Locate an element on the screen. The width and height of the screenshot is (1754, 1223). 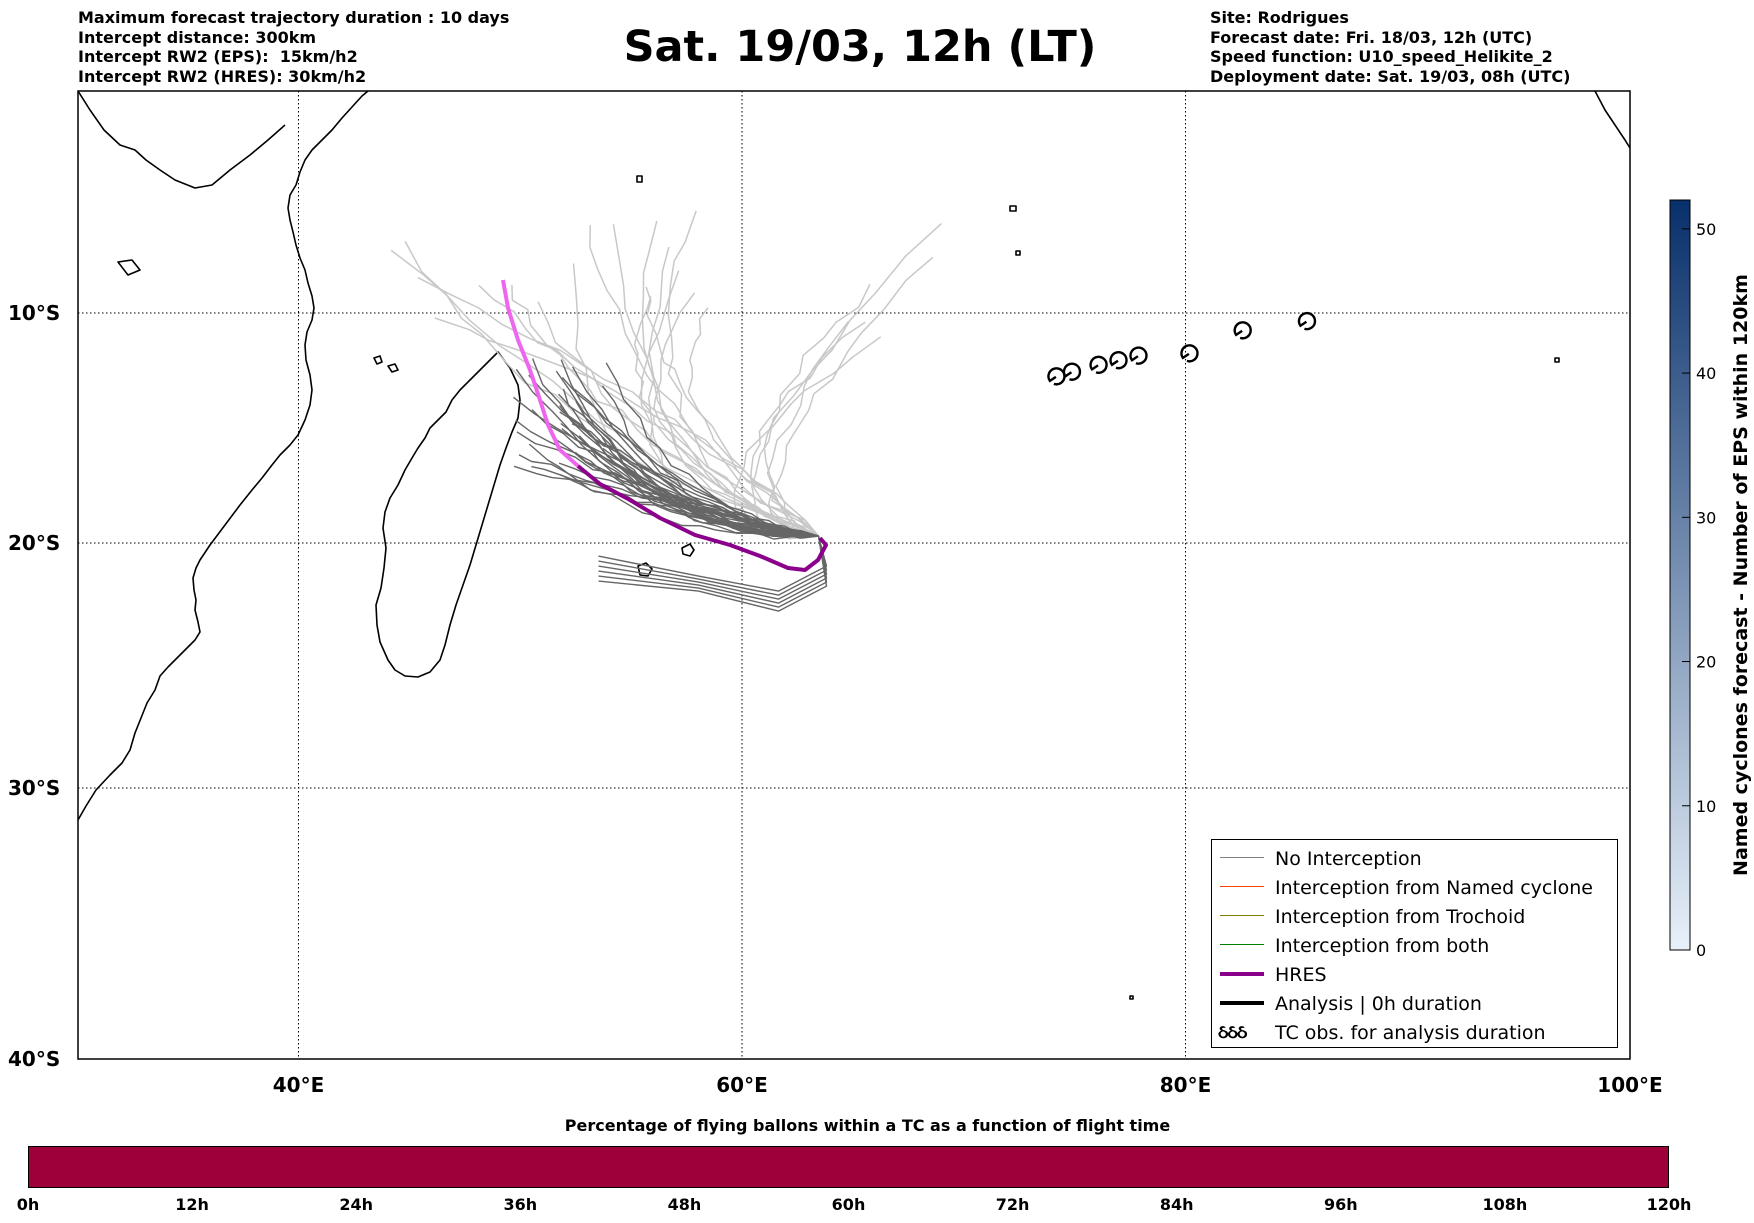
legend-item-tc-obs: ઠઠઠ TC obs. for analysis duration is located at coordinates (1414, 1032).